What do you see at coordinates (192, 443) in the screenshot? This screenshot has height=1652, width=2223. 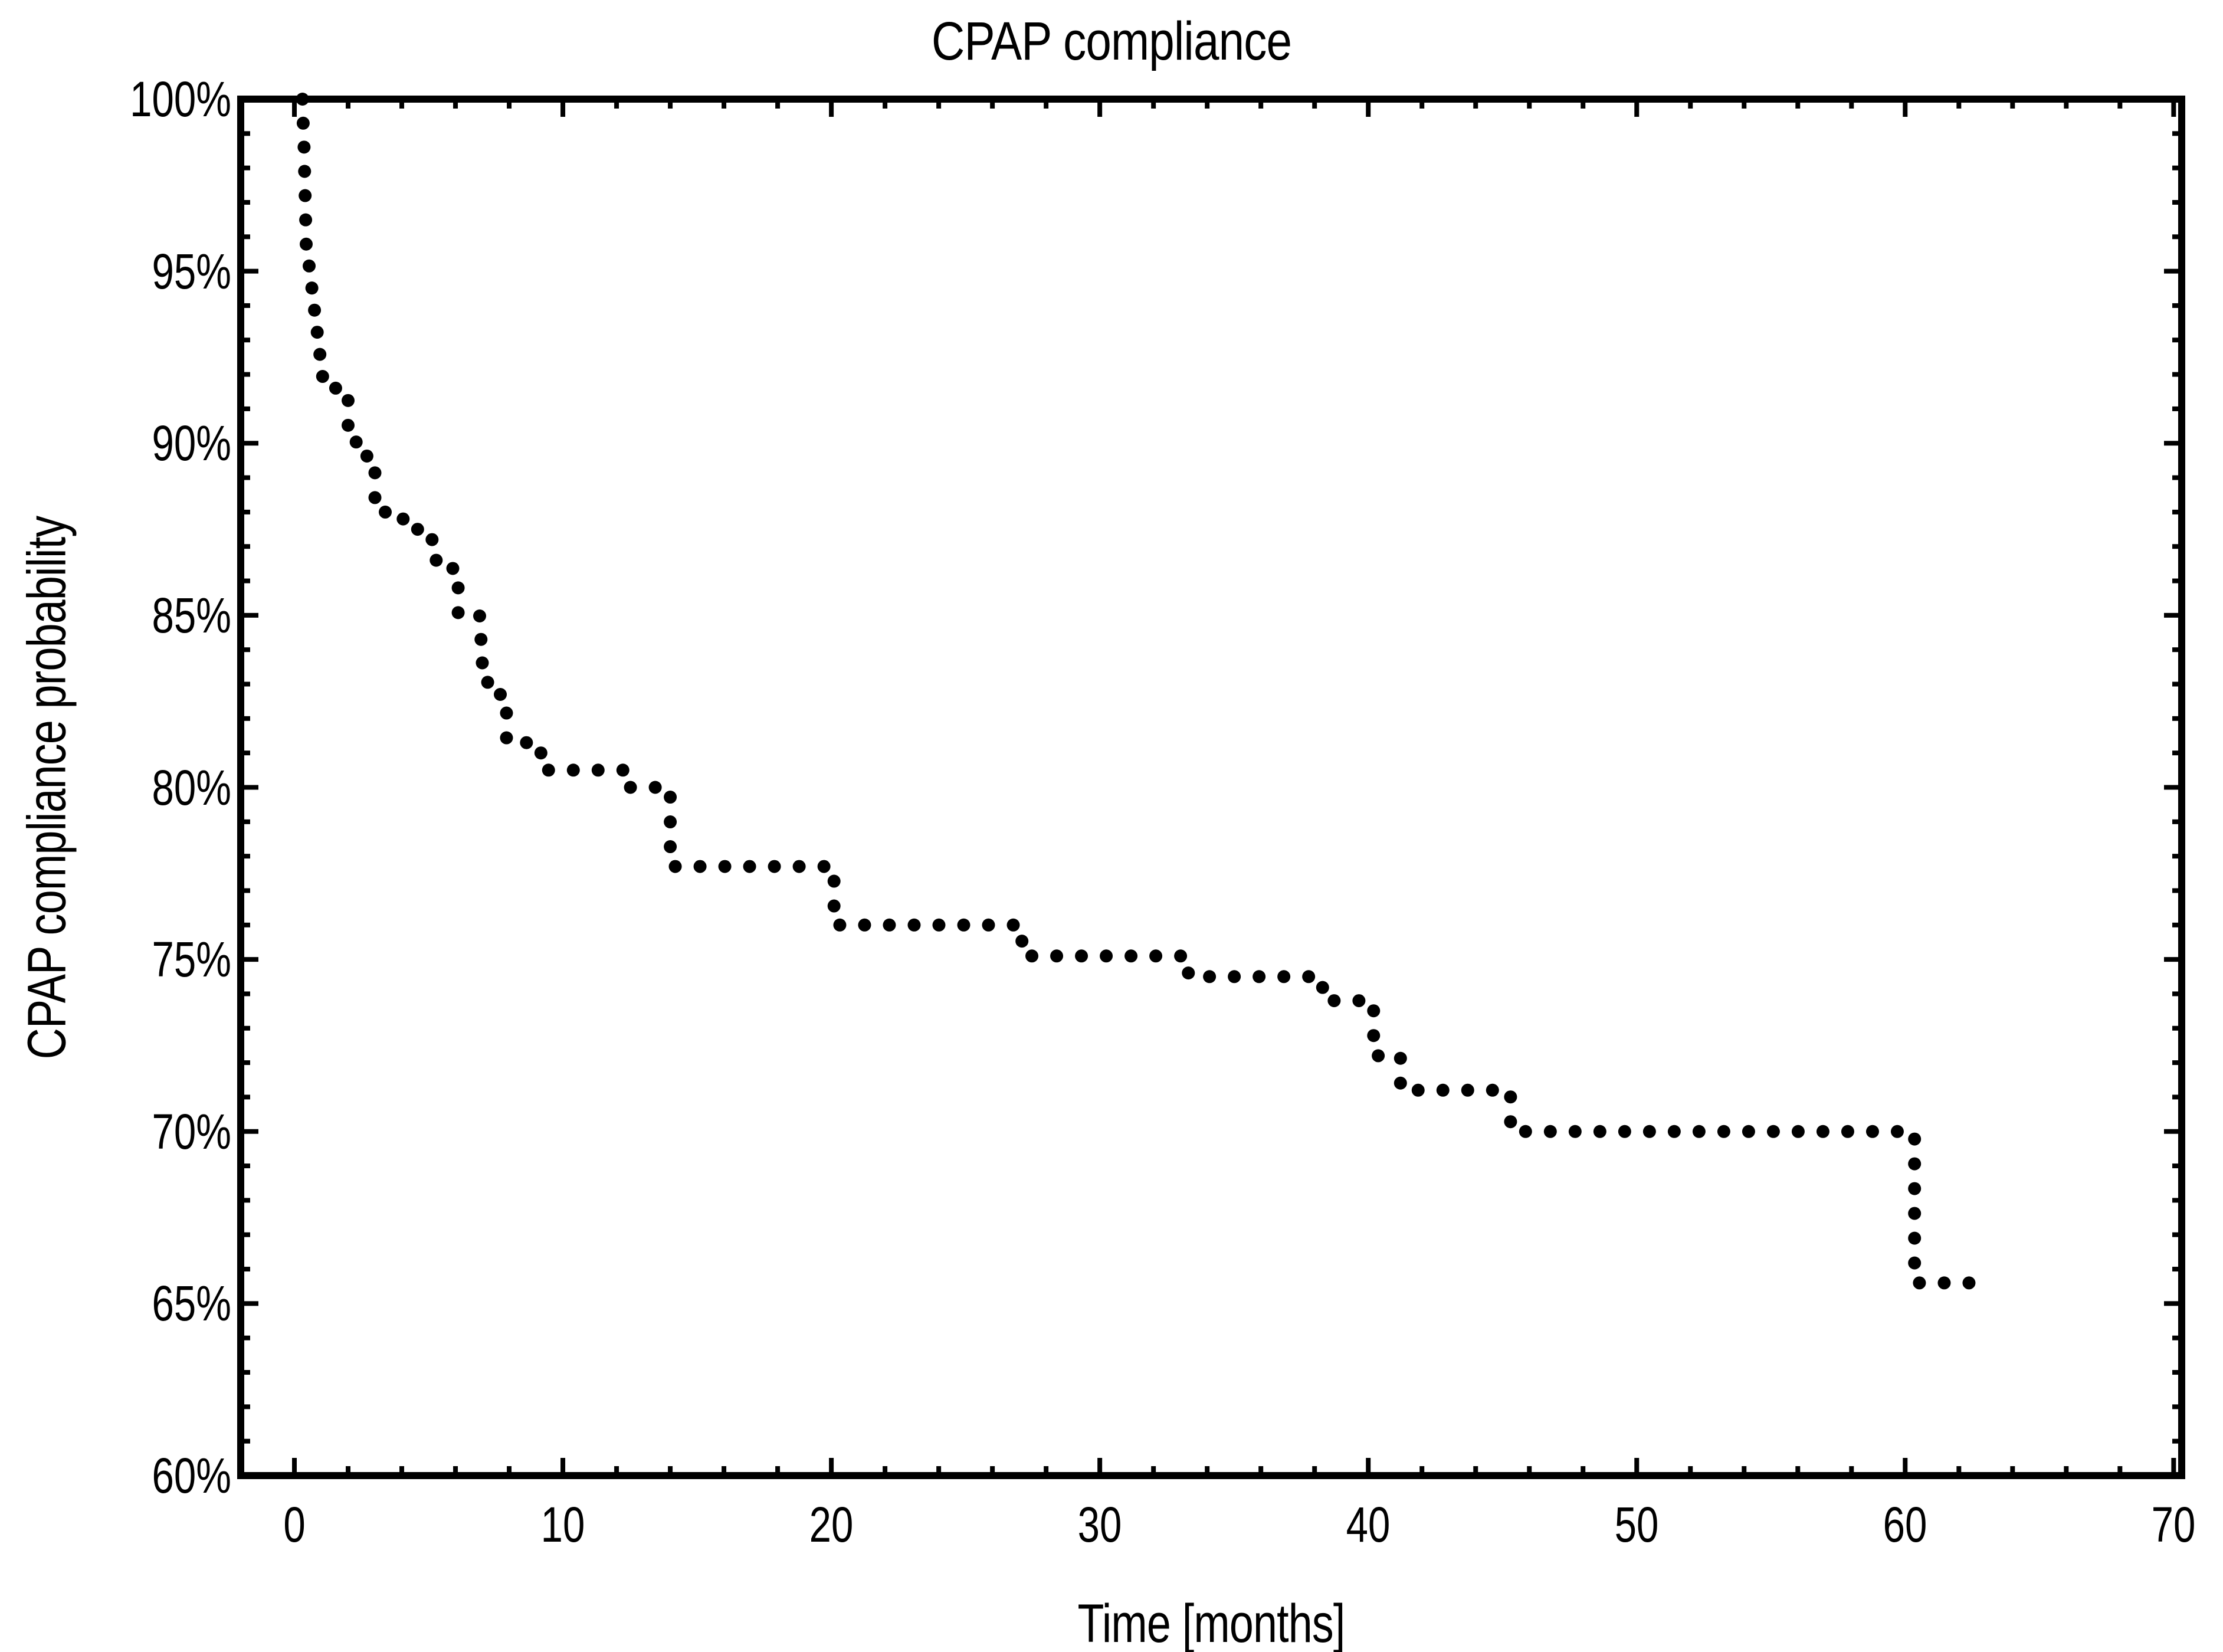 I see `y-tick-label-90%: 90%` at bounding box center [192, 443].